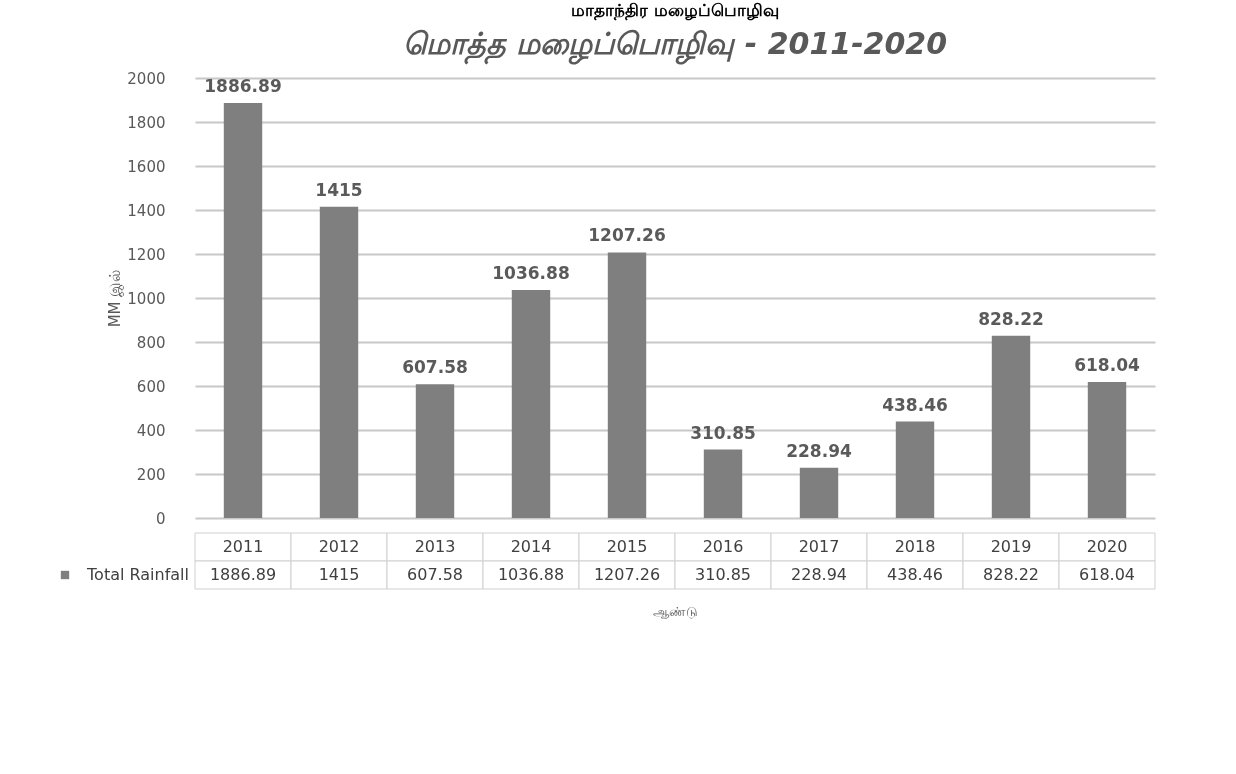 Image resolution: width=1236 pixels, height=774 pixels. I want to click on text: 1886.89, so click(243, 85).